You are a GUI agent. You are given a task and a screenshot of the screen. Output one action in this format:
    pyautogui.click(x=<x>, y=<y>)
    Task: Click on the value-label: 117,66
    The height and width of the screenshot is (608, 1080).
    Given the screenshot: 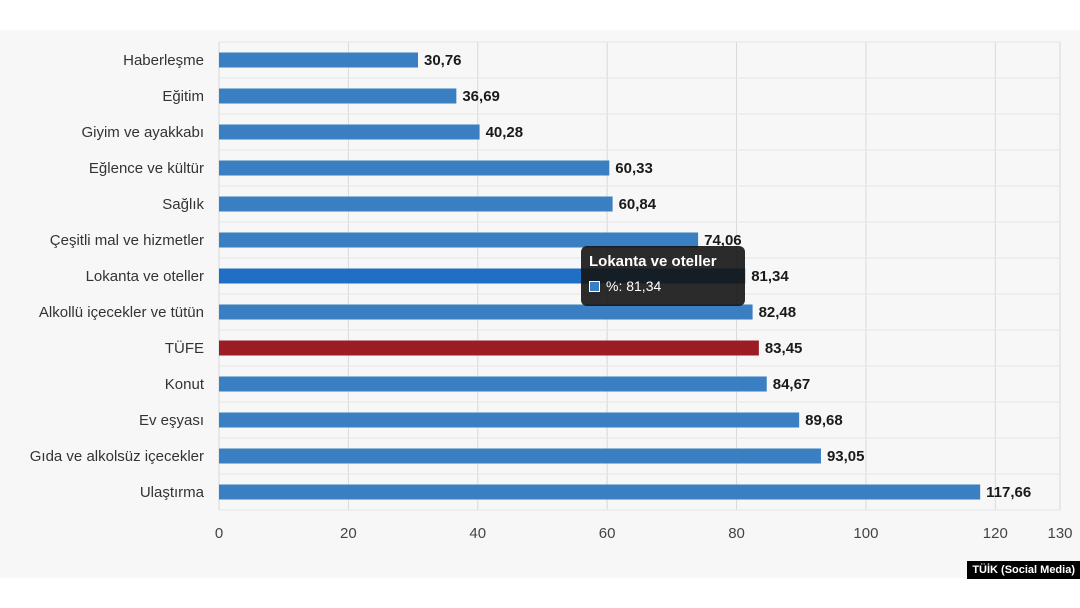 What is the action you would take?
    pyautogui.click(x=1008, y=492)
    